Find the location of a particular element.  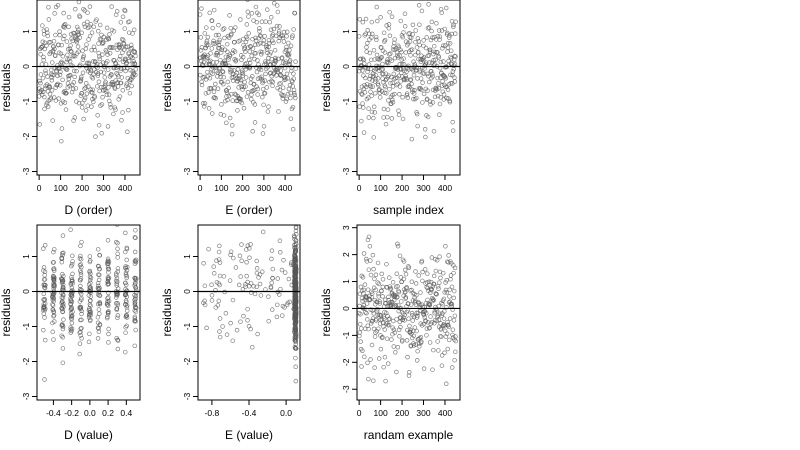

x-tick-label: 0.0 is located at coordinates (90, 413).